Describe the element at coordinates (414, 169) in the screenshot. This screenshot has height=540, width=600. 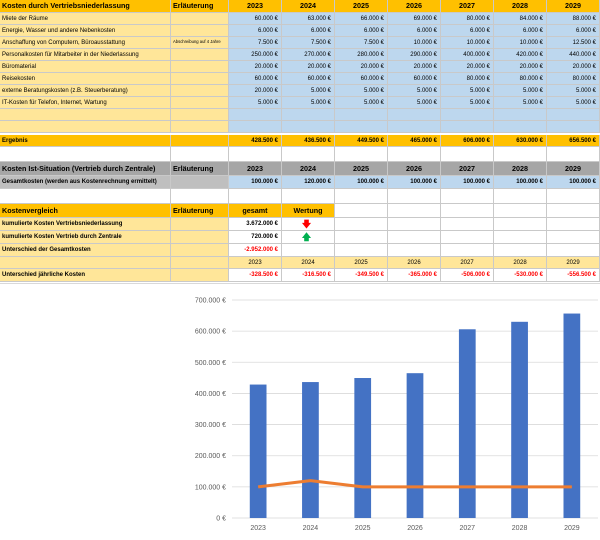
I see `year-header: 2026` at that location.